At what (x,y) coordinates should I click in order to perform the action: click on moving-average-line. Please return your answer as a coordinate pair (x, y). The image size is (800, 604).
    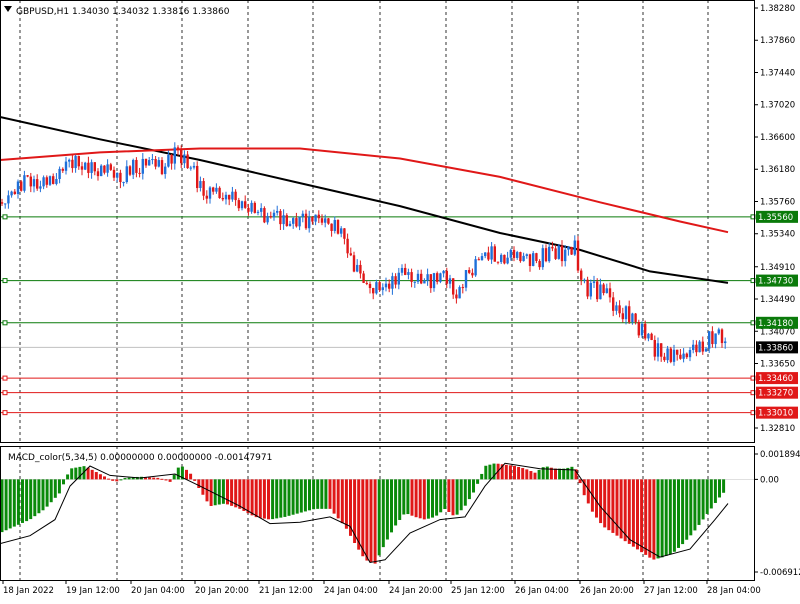
    Looking at the image, I should click on (364, 190).